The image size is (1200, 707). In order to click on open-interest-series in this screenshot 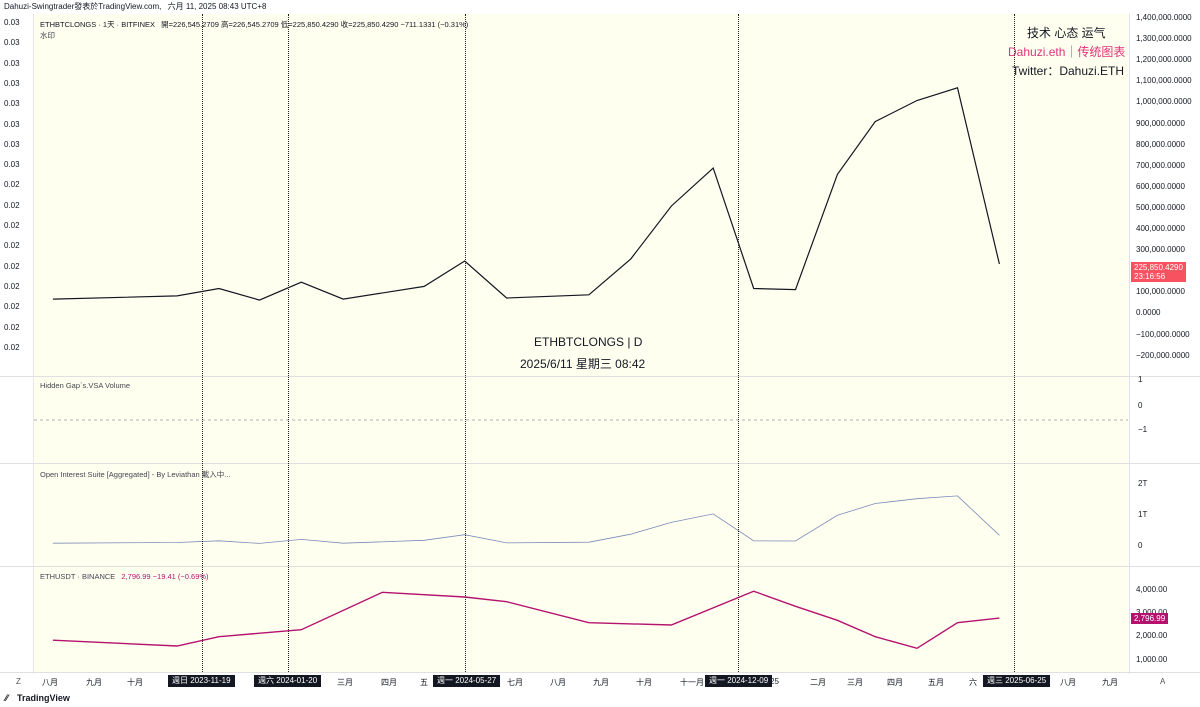, I will do `click(526, 519)`.